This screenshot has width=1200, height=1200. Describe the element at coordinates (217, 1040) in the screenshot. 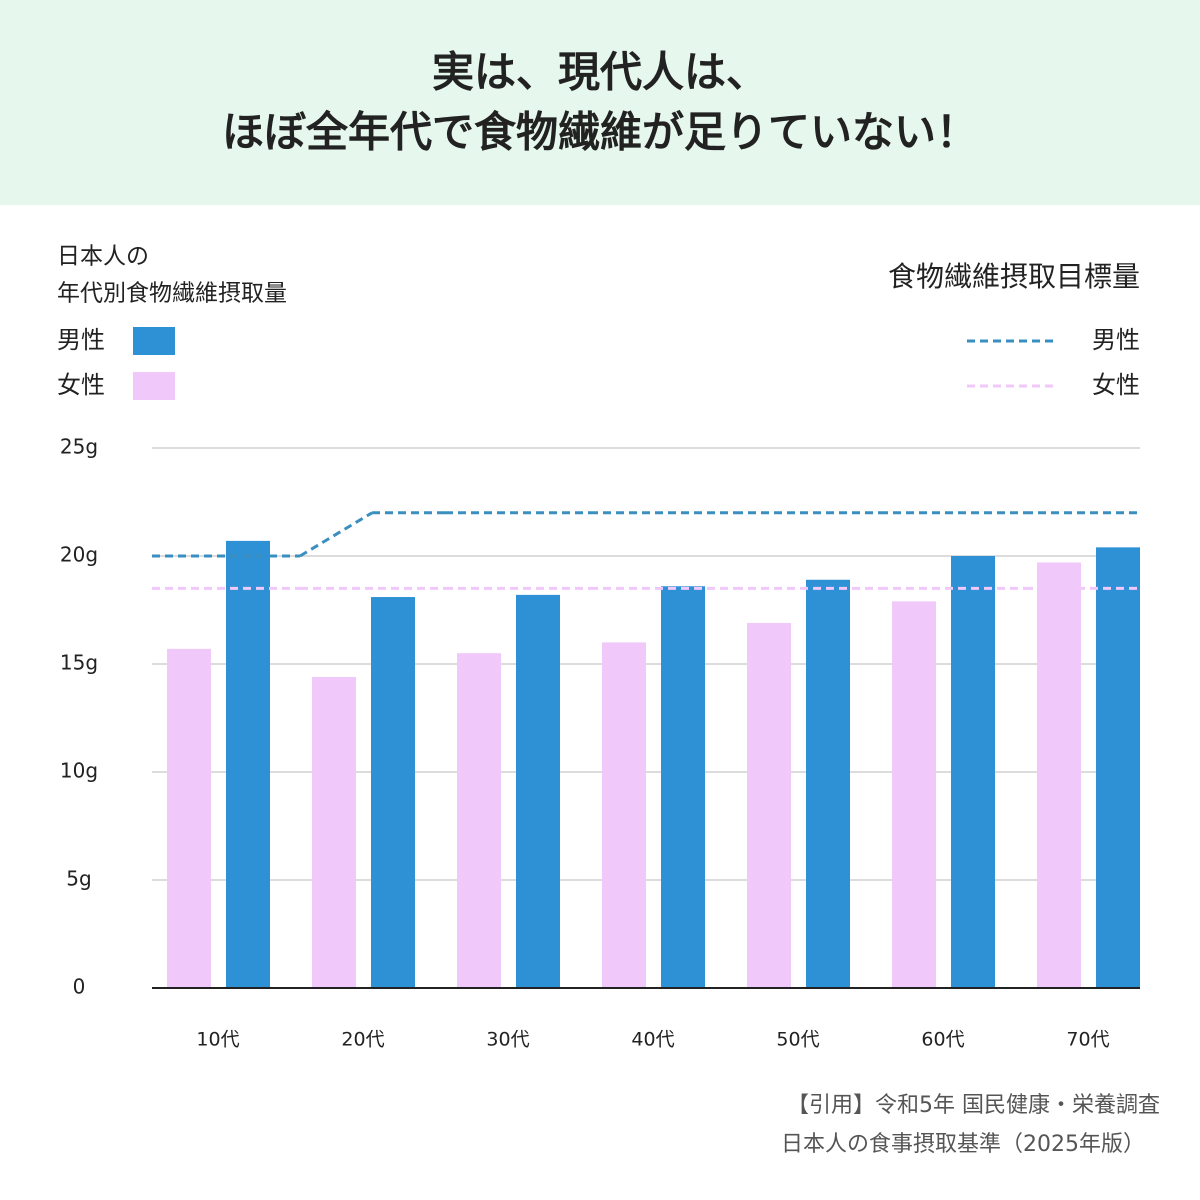

I see `x-tick-label: 10代` at that location.